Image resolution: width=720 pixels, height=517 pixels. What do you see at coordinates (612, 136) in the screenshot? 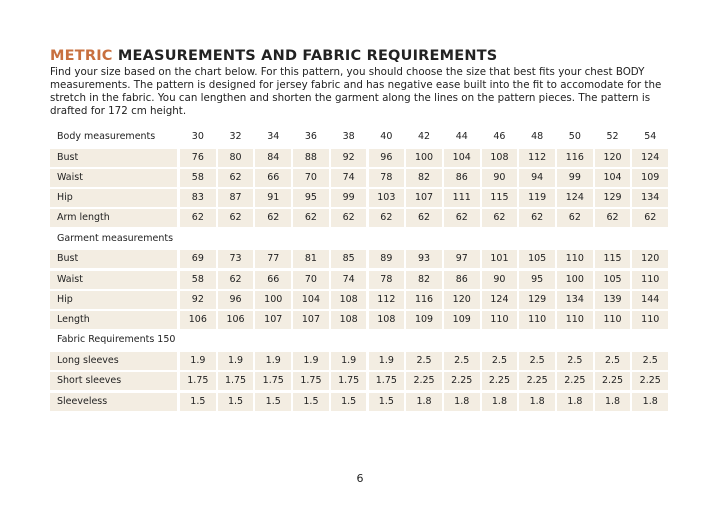
I see `size-header: 52` at bounding box center [612, 136].